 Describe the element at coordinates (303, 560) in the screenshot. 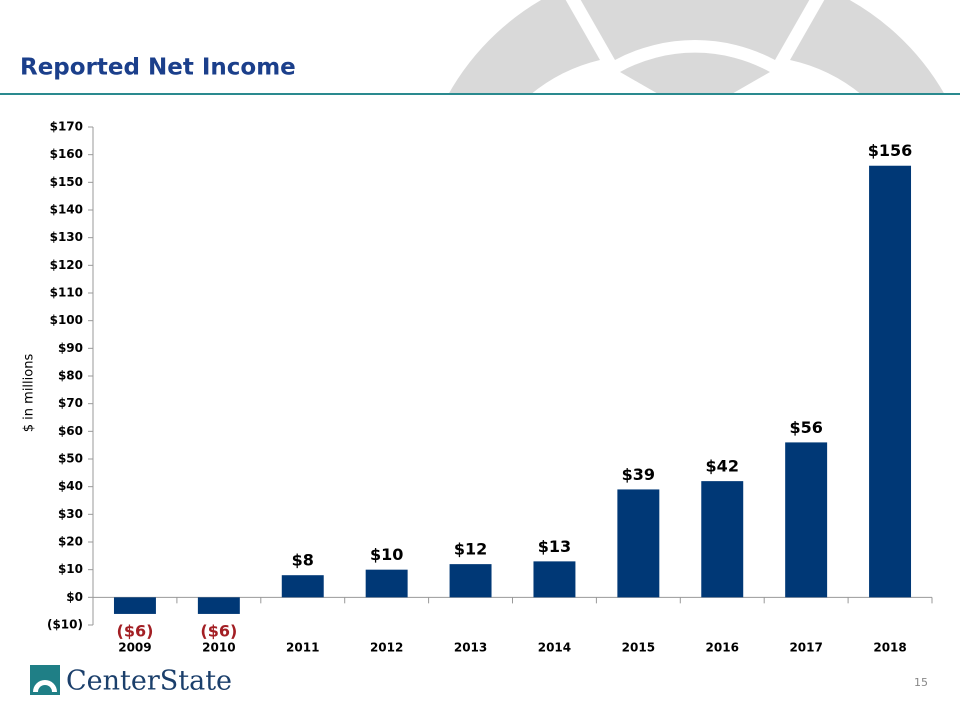

I see `value-label: $8` at that location.